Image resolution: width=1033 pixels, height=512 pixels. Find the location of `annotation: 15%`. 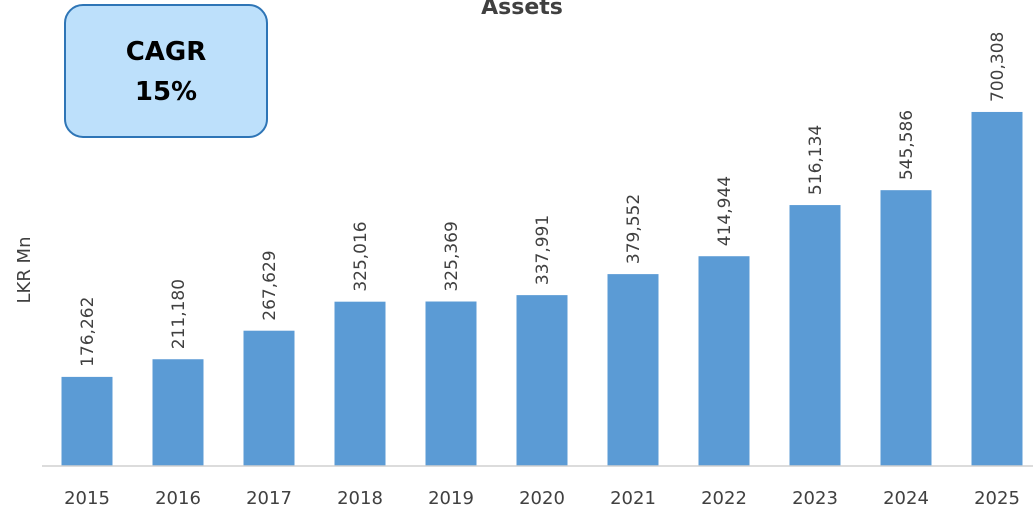

annotation: 15% is located at coordinates (166, 92).